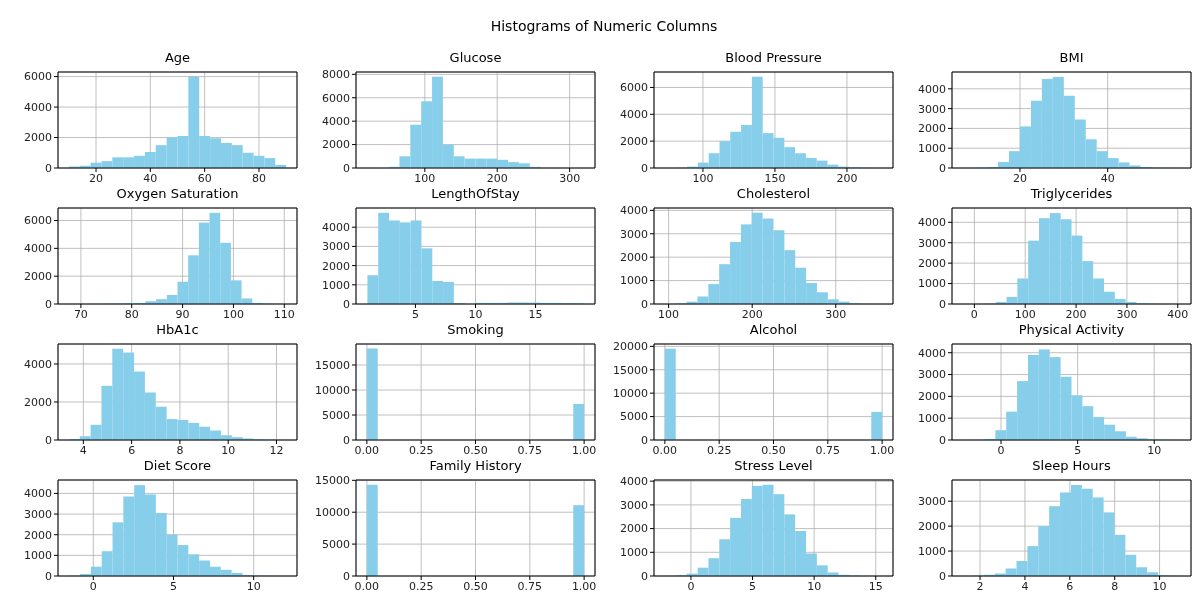 The height and width of the screenshot is (603, 1193). I want to click on chart-title: HbA1c, so click(177, 329).